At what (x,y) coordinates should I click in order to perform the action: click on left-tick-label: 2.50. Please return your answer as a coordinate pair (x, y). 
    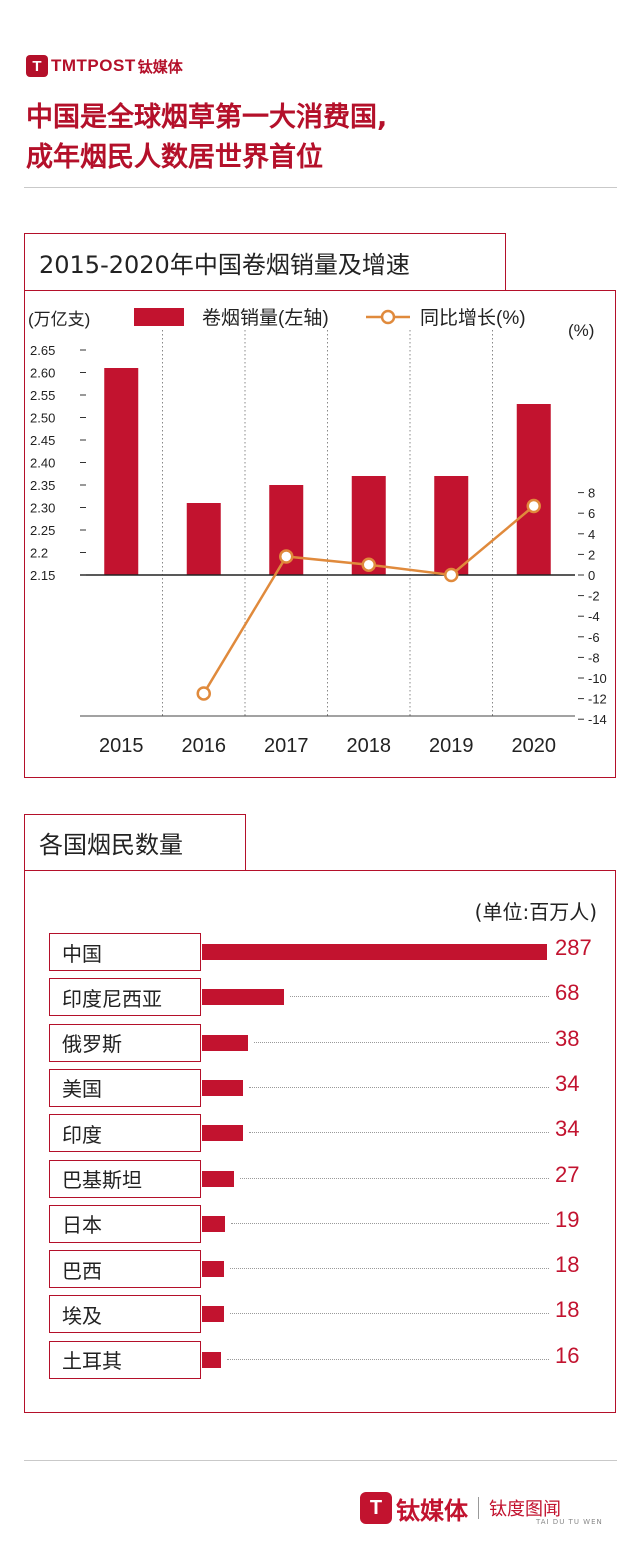
    Looking at the image, I should click on (42, 418).